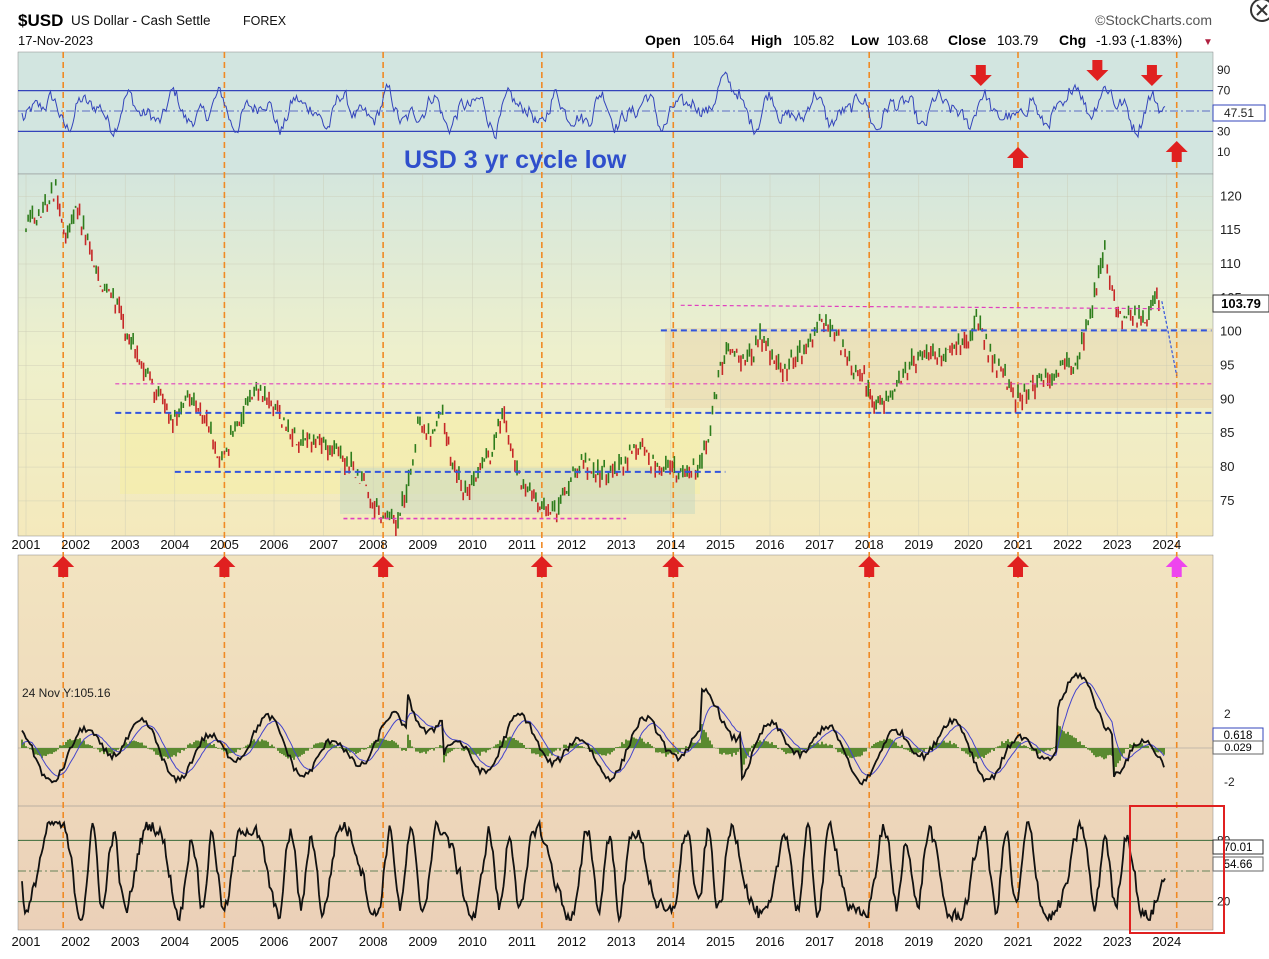 The height and width of the screenshot is (959, 1269). I want to click on close-icon, so click(1259, 11).